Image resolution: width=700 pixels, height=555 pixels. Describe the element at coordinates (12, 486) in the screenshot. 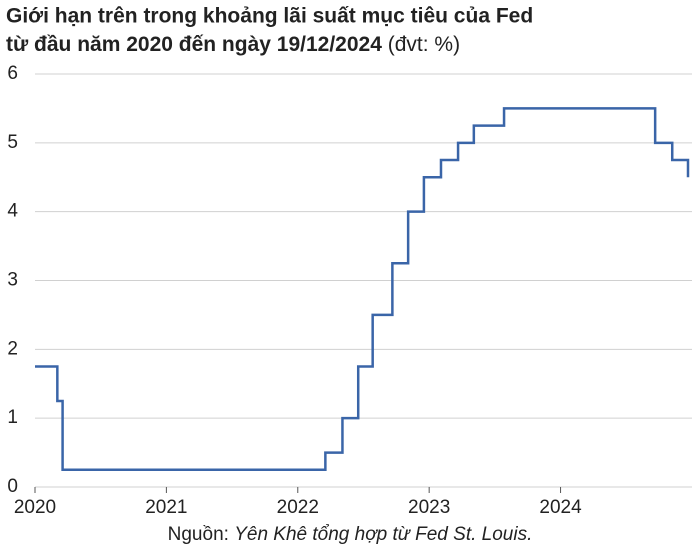

I see `y-tick-label: 0` at that location.